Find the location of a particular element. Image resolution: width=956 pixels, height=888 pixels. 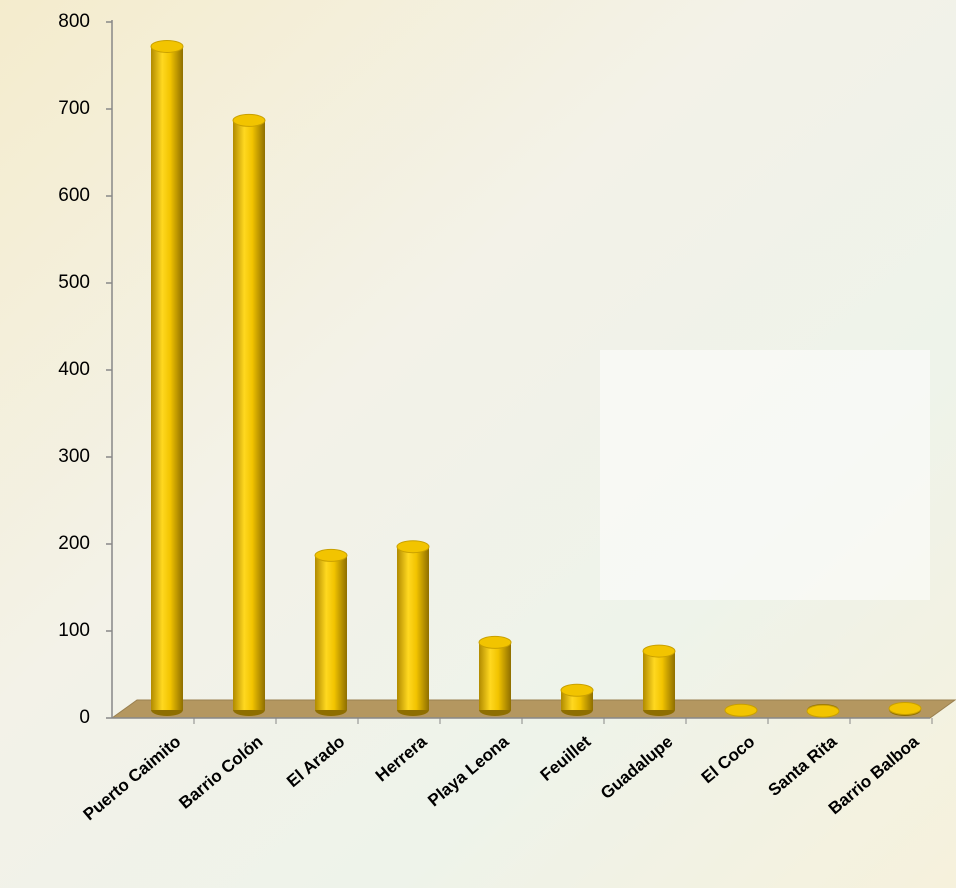

y-tick-label: 800 is located at coordinates (74, 21).